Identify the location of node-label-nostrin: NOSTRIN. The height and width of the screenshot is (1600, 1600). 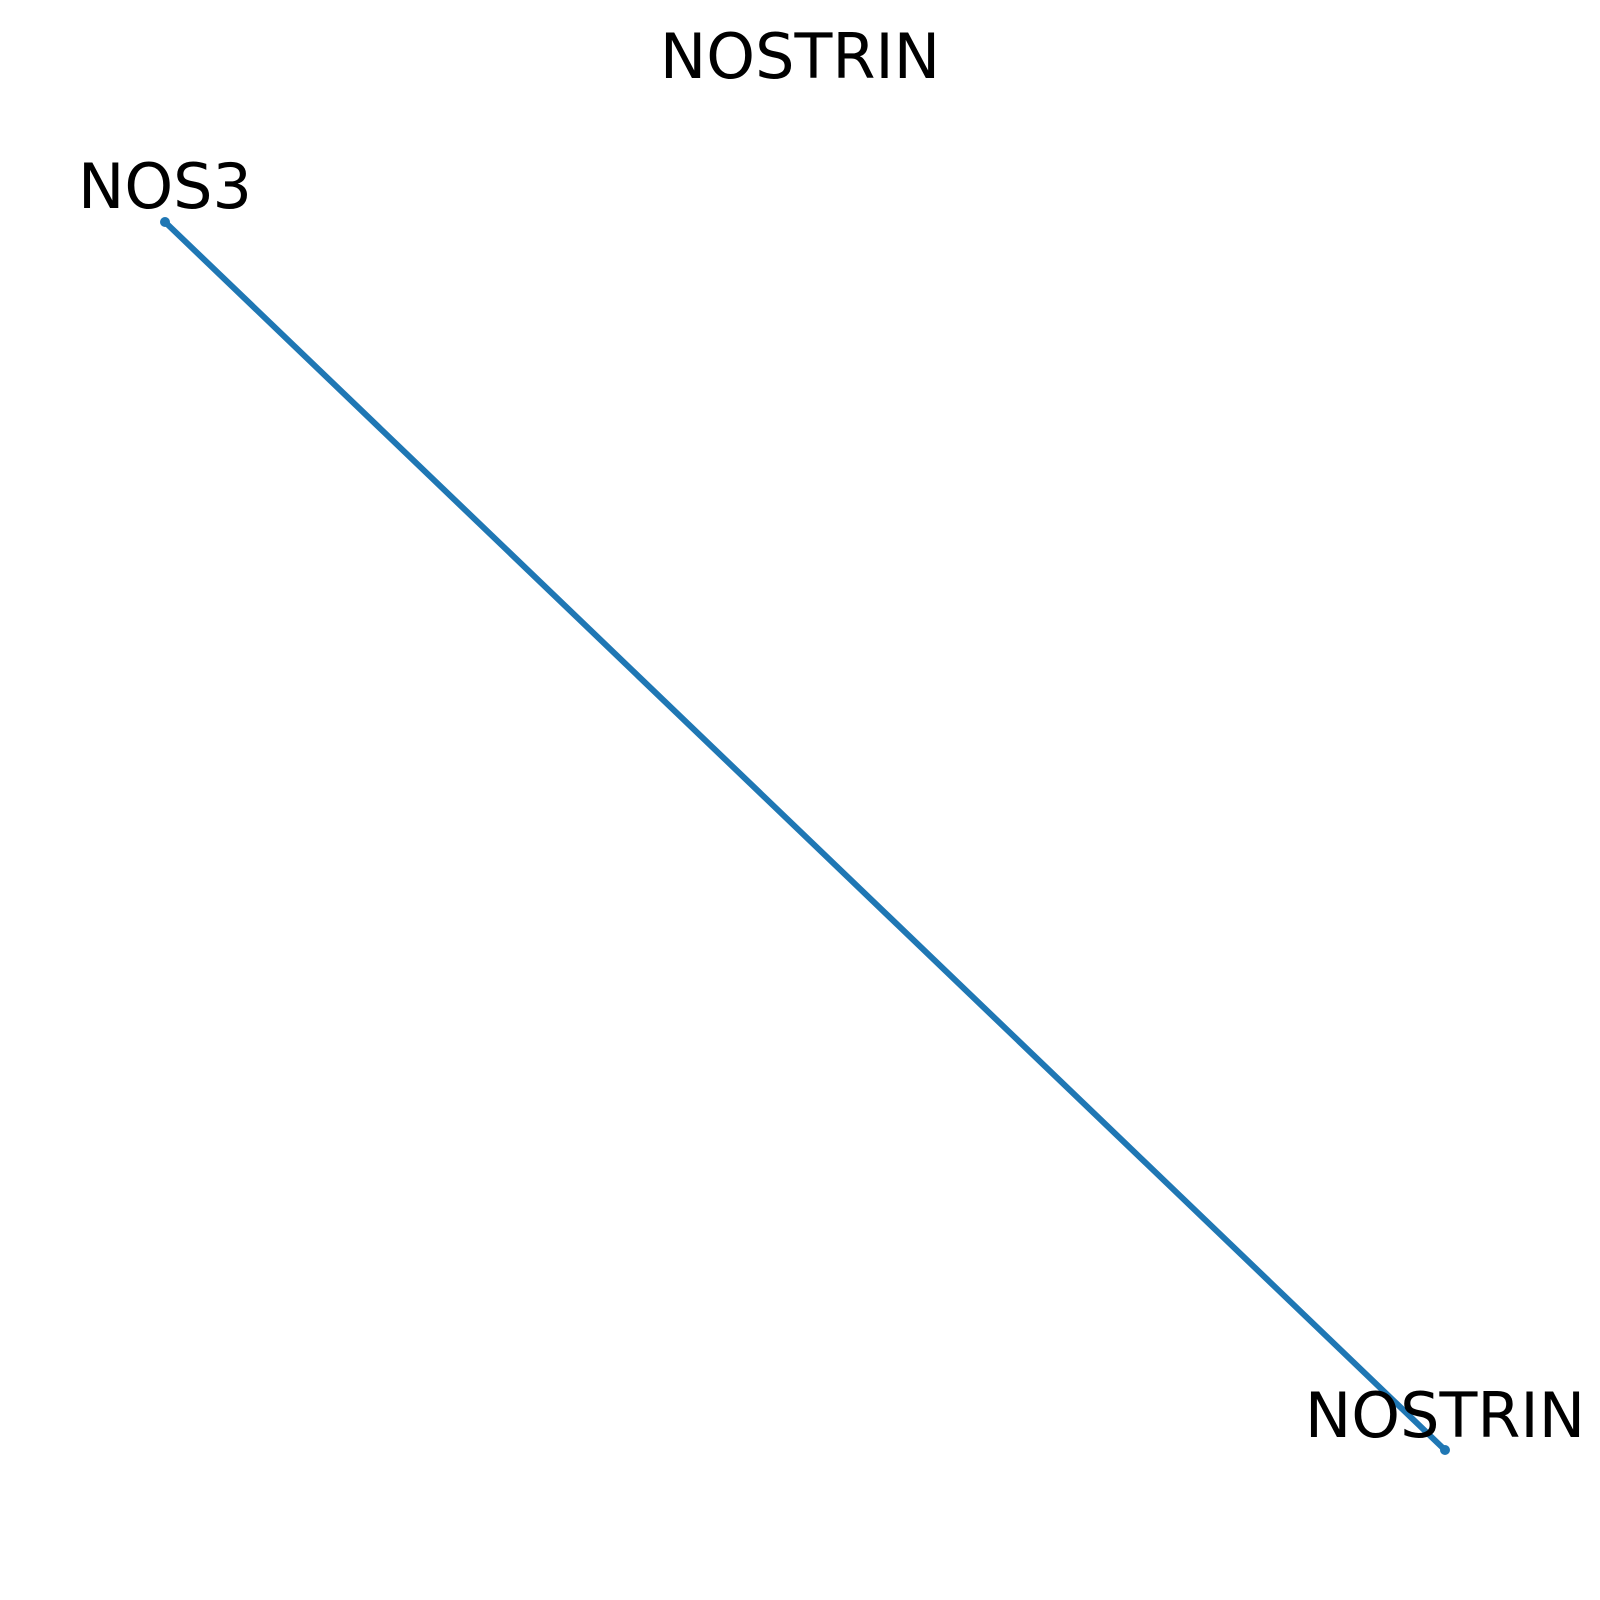
(1445, 1415).